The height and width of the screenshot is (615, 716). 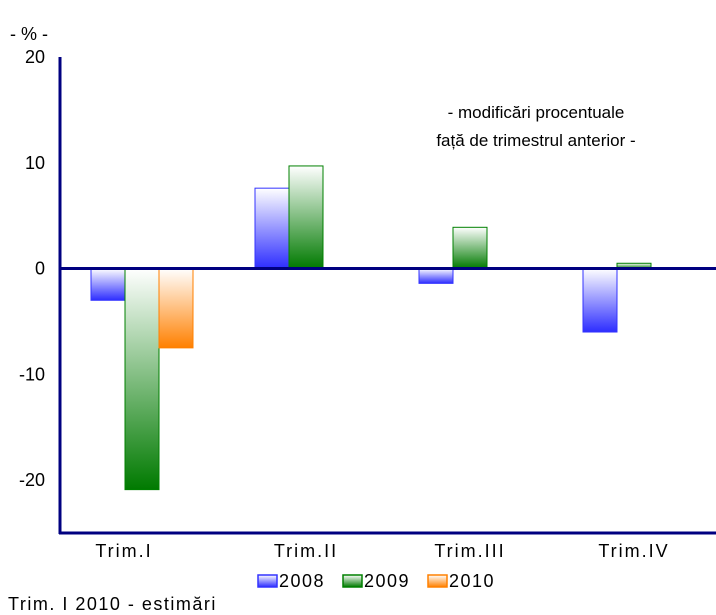 I want to click on bar-2008-trim-iv, so click(x=600, y=300).